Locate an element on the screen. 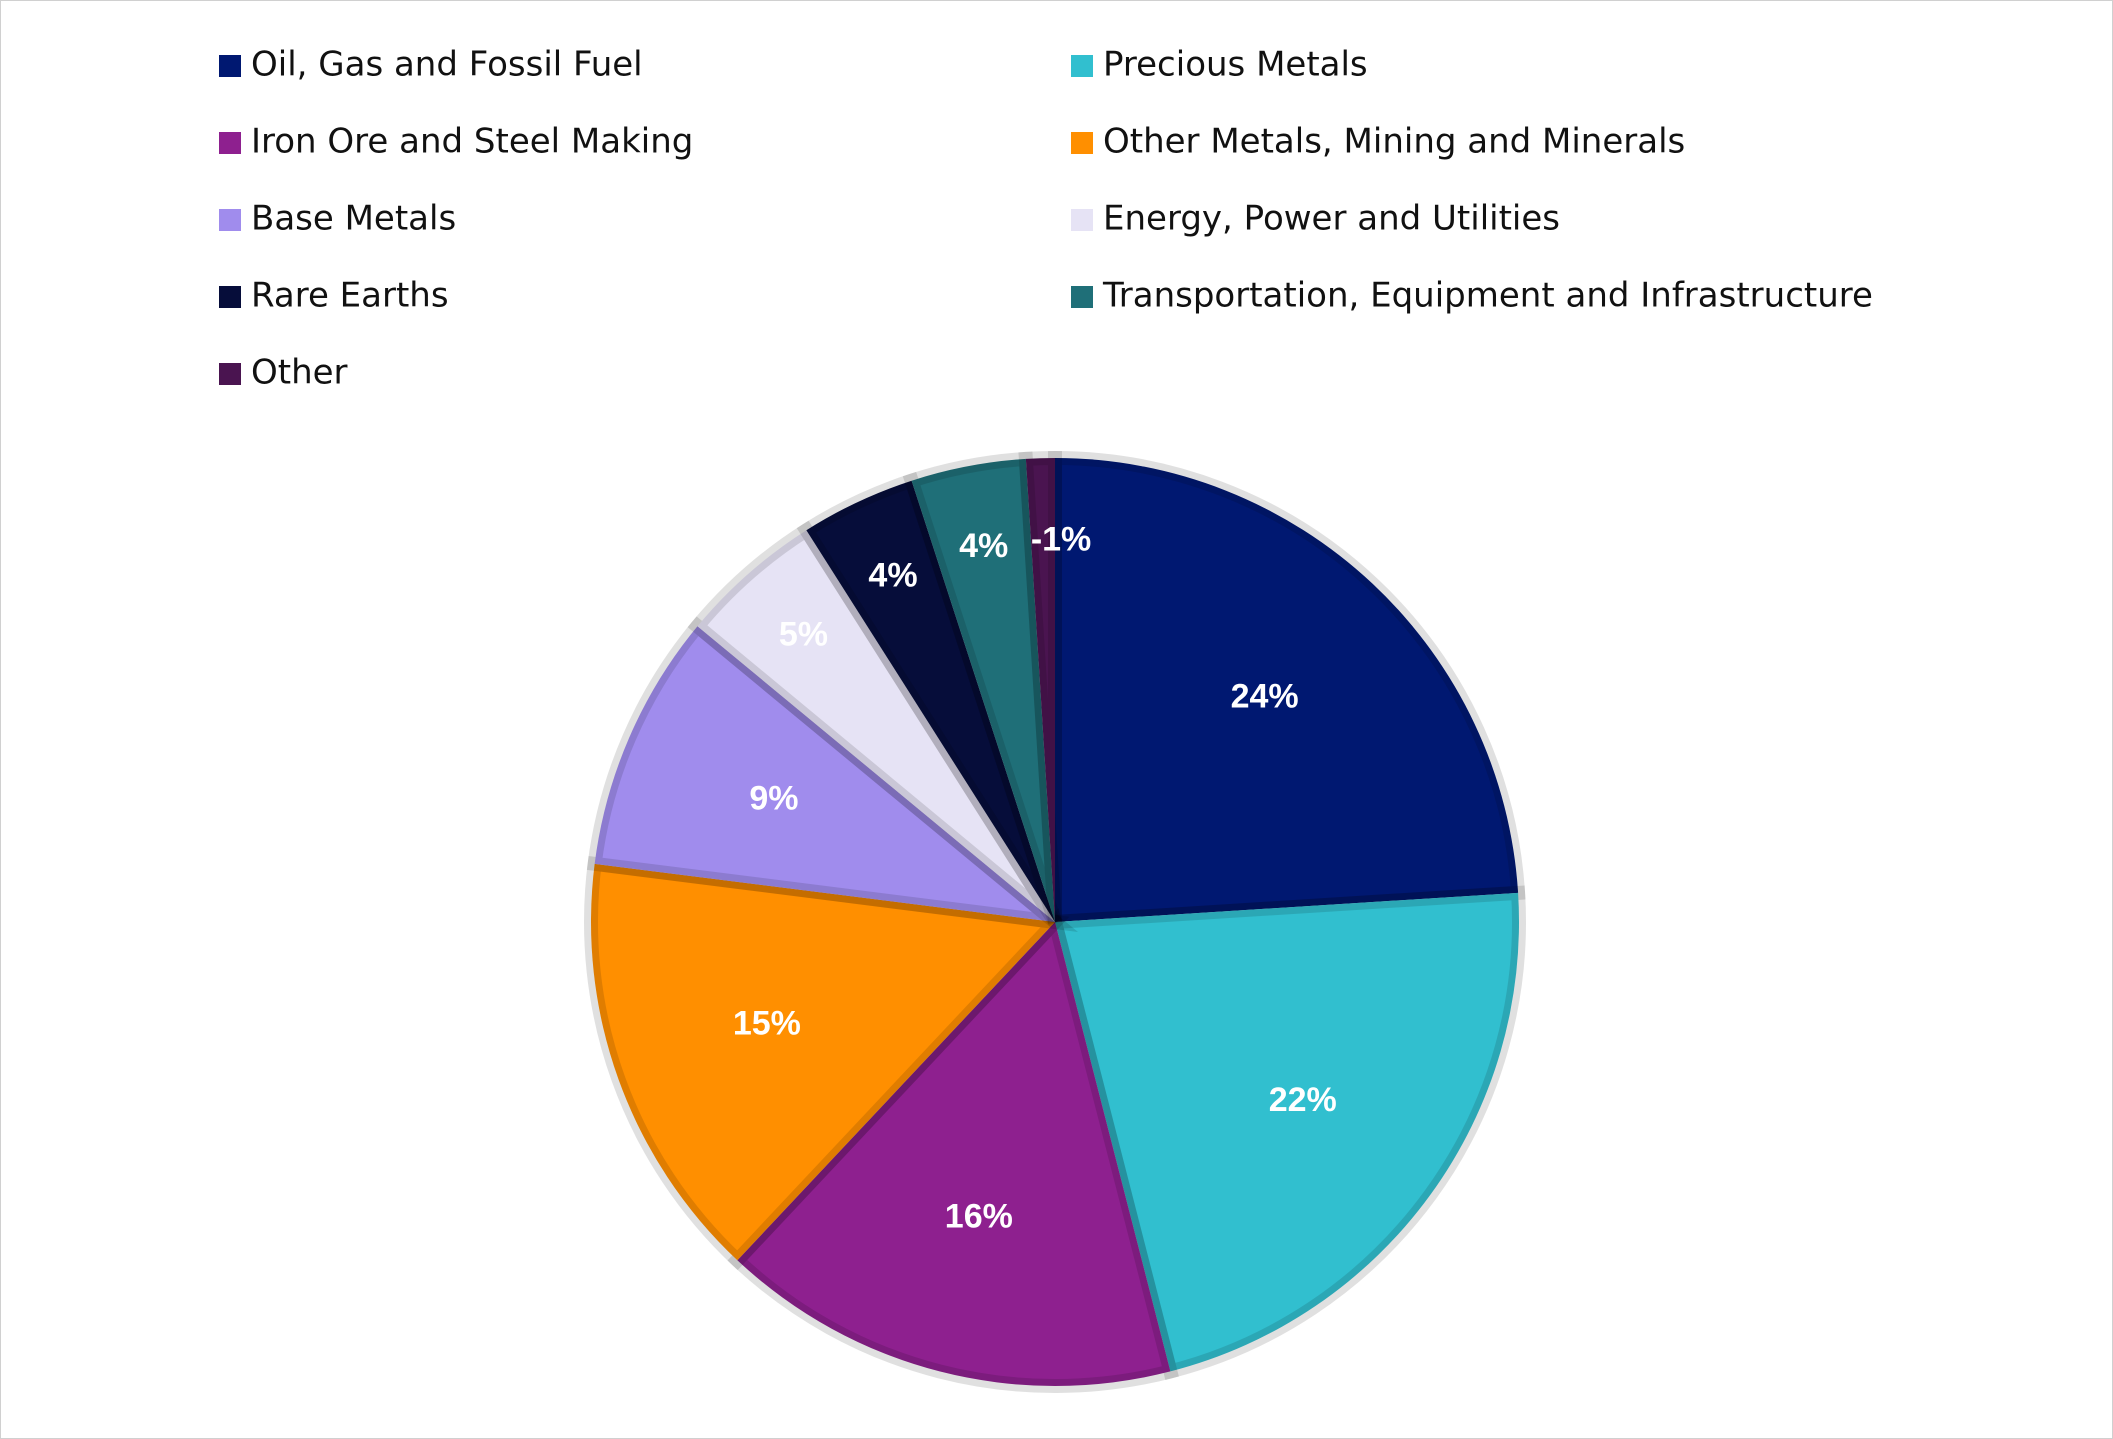 This screenshot has height=1439, width=2113. legend-label: Other Metals, Mining and Minerals is located at coordinates (1394, 142).